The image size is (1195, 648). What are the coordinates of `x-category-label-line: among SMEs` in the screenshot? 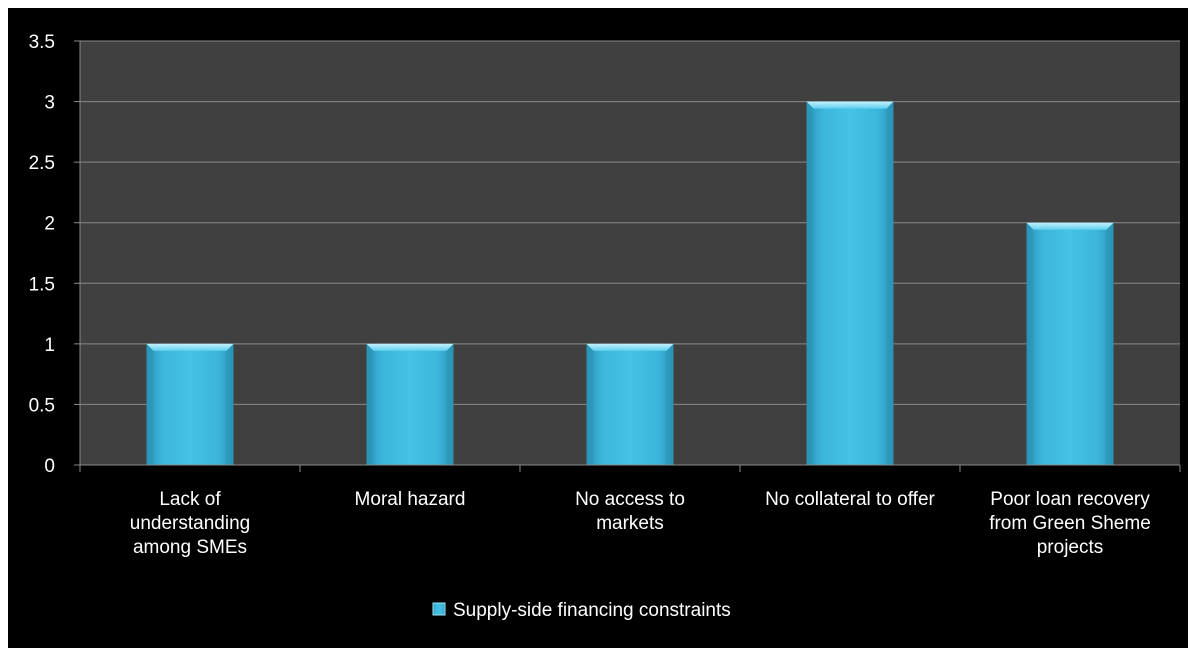 It's located at (190, 547).